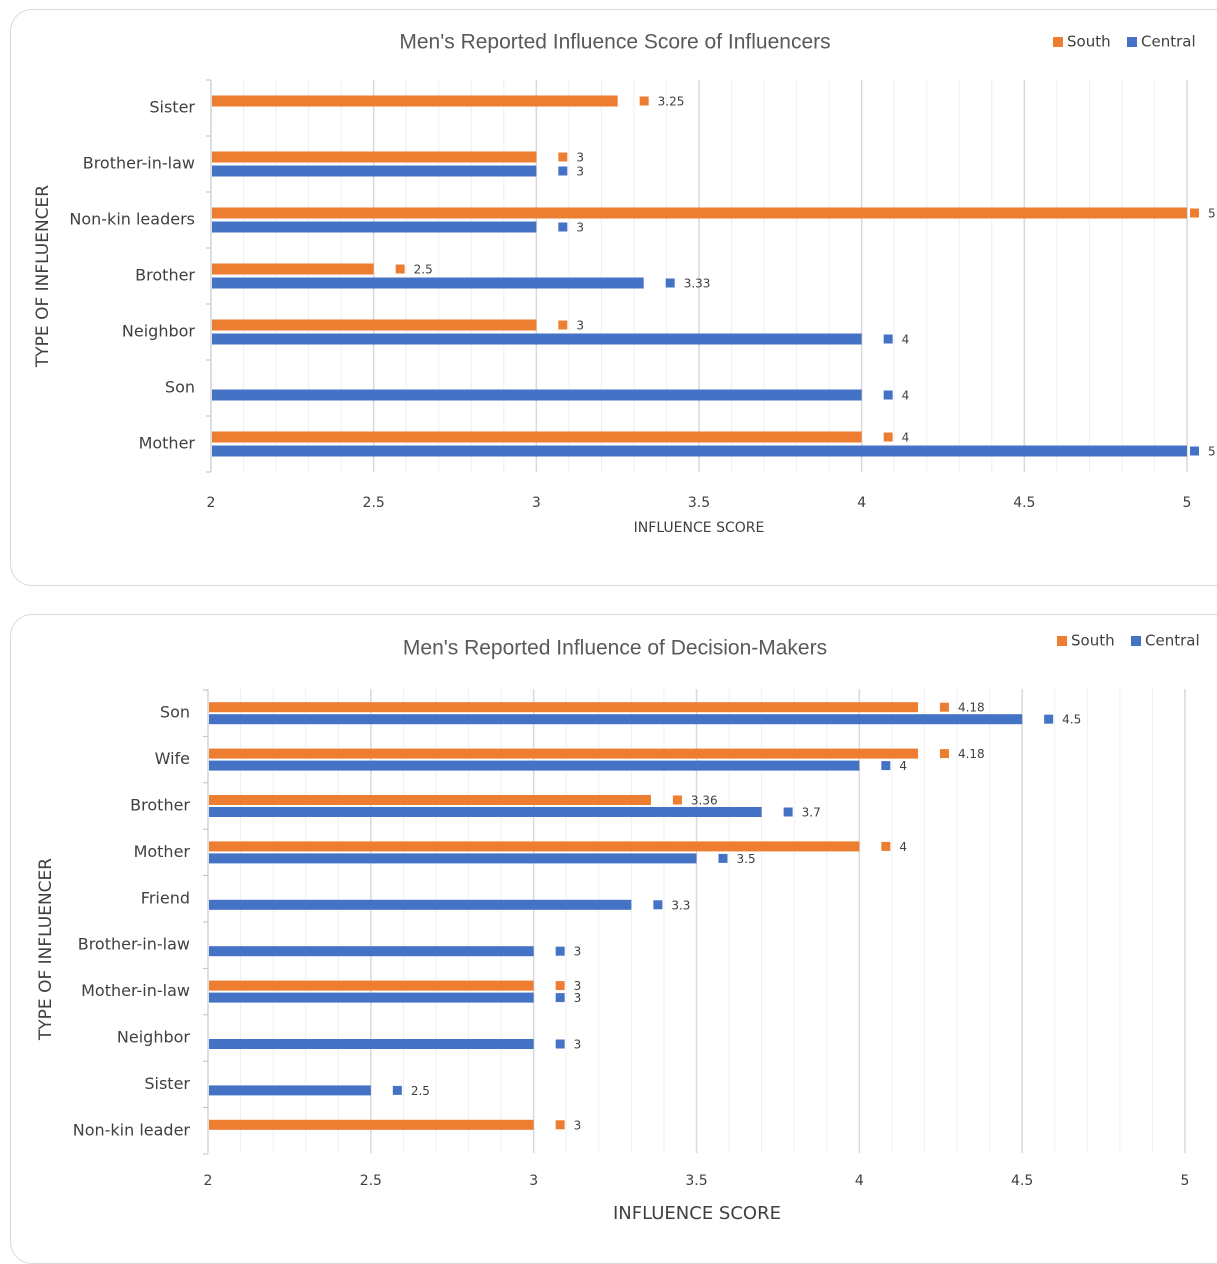 Image resolution: width=1217 pixels, height=1264 pixels. Describe the element at coordinates (580, 172) in the screenshot. I see `chart1-data-label-central-brother-in-law: 3` at that location.